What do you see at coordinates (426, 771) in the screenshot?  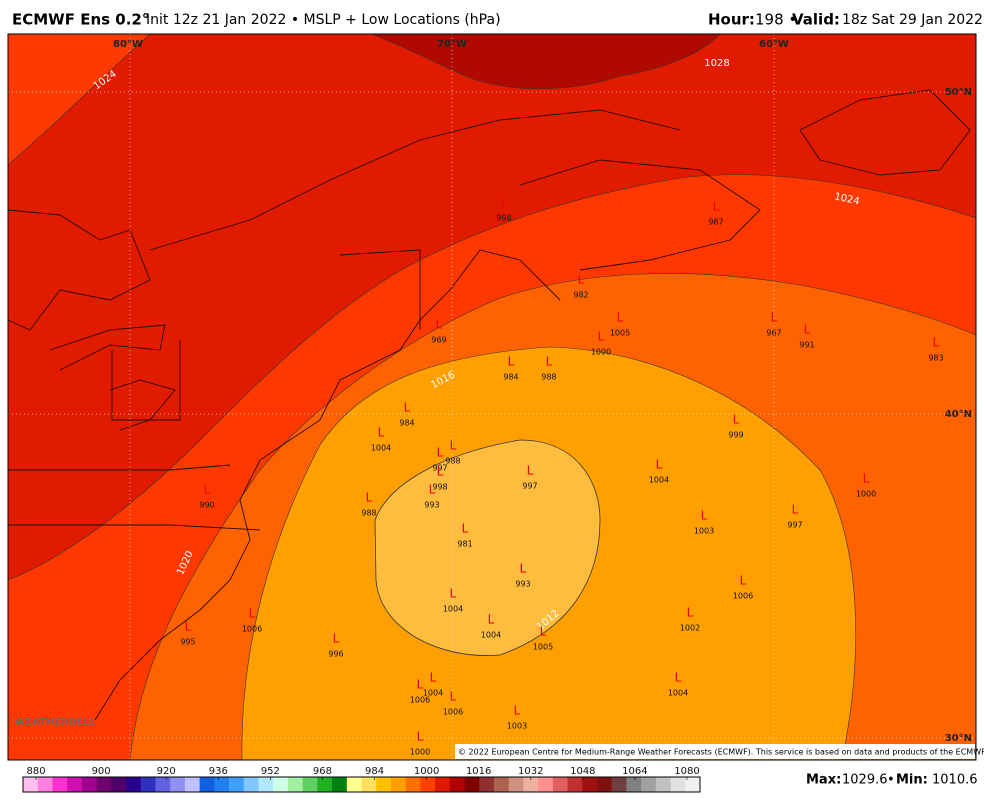 I see `colorbar-tick-label: 1000` at bounding box center [426, 771].